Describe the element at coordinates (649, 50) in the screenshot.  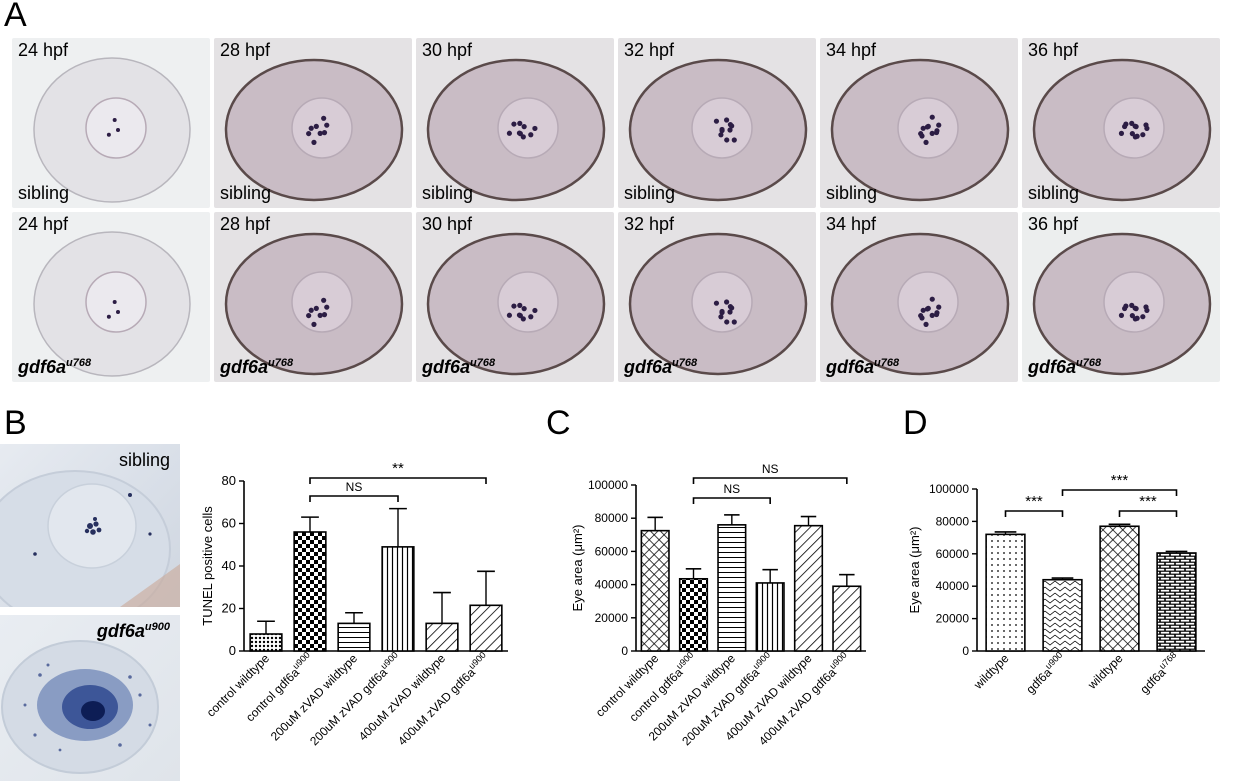
I see `stage-label: 32 hpf` at that location.